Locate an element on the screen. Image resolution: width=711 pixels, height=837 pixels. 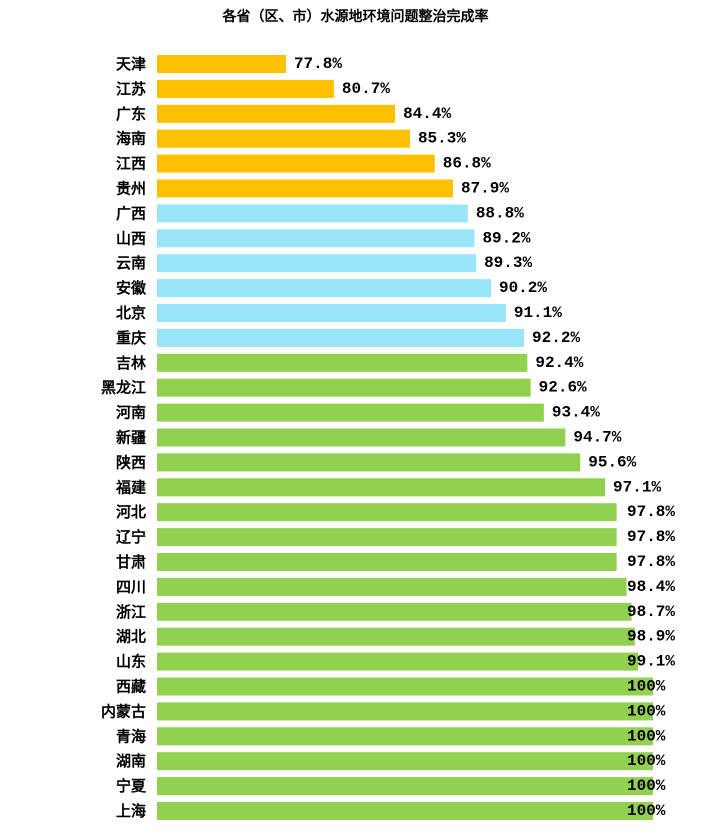
category-label: 西藏 is located at coordinates (131, 687).